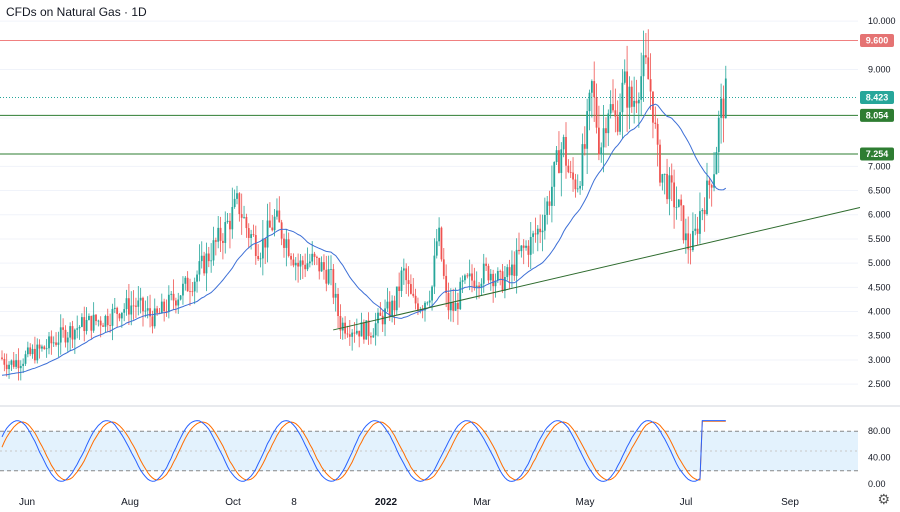 Image resolution: width=900 pixels, height=512 pixels. I want to click on trendline-segment, so click(597, 268).